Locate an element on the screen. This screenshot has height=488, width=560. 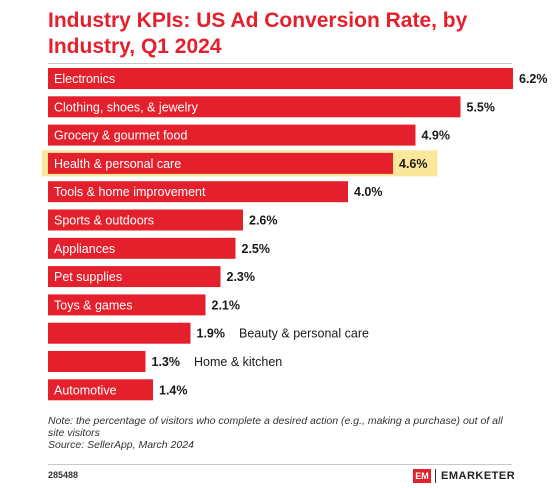
category-label: Beauty & personal care is located at coordinates (304, 334).